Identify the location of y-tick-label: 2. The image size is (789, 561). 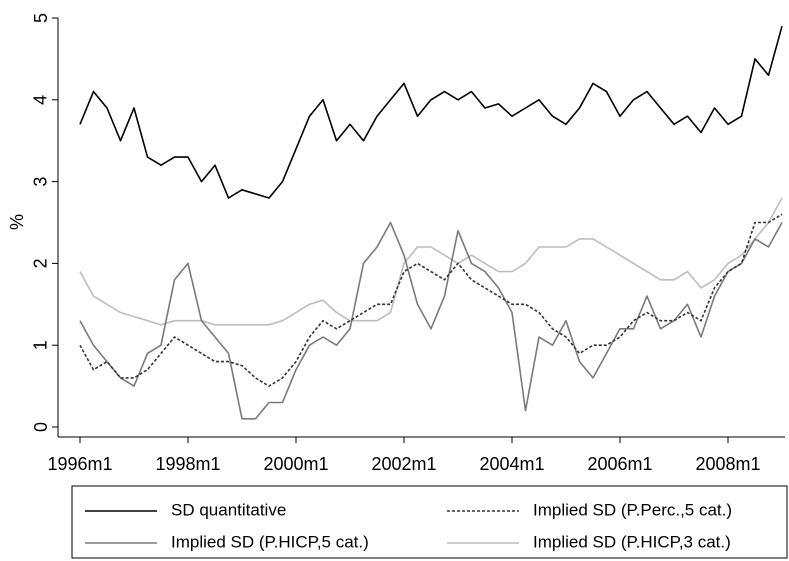
(41, 263).